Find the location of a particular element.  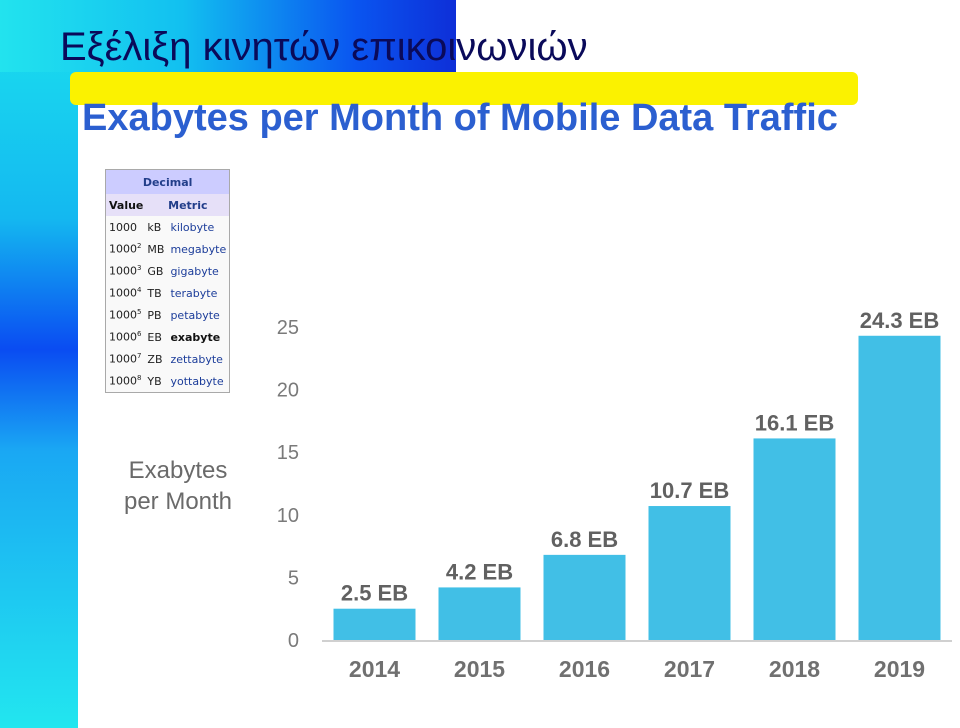

y-tick-label: 0 is located at coordinates (293, 641).